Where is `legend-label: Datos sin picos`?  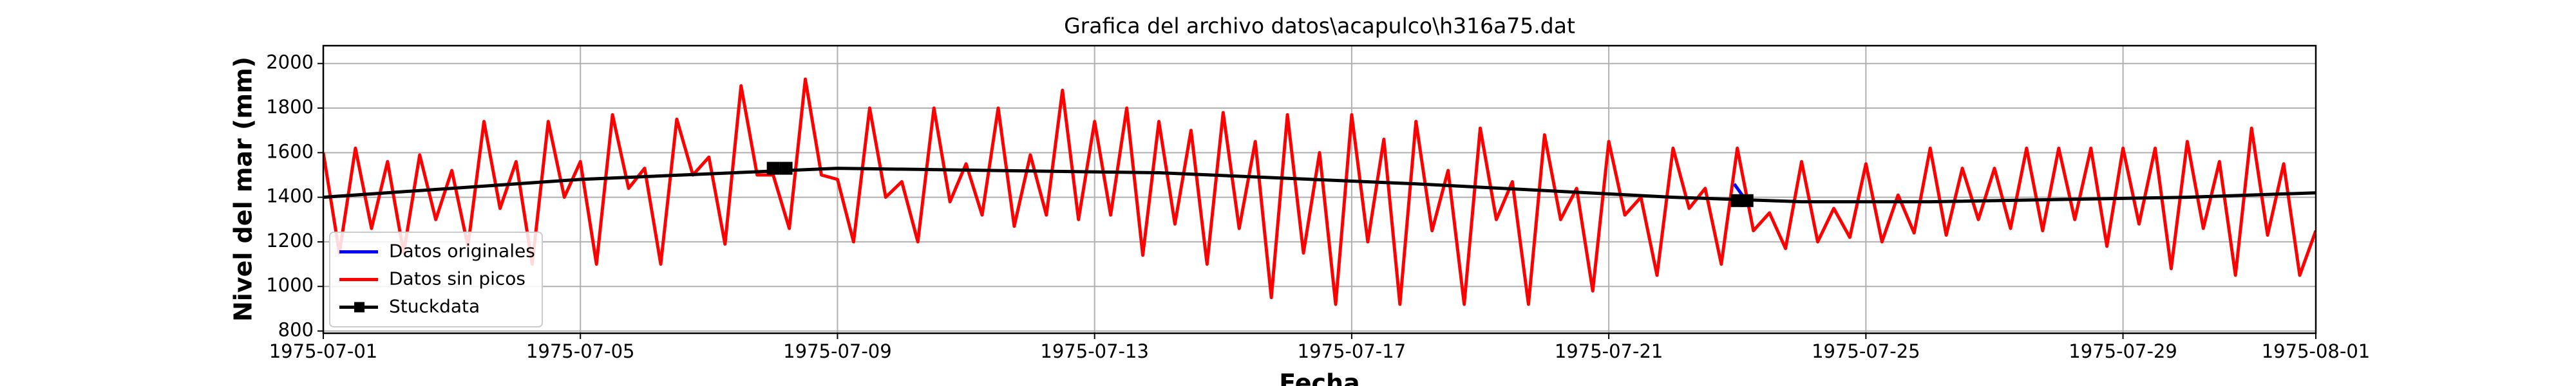 legend-label: Datos sin picos is located at coordinates (458, 279).